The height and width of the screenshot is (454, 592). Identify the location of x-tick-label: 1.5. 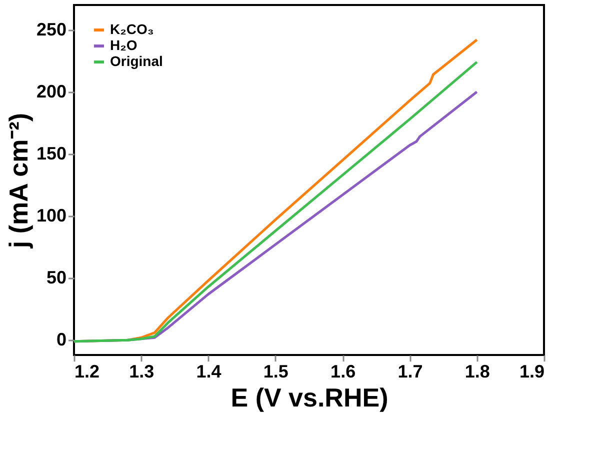
(275, 372).